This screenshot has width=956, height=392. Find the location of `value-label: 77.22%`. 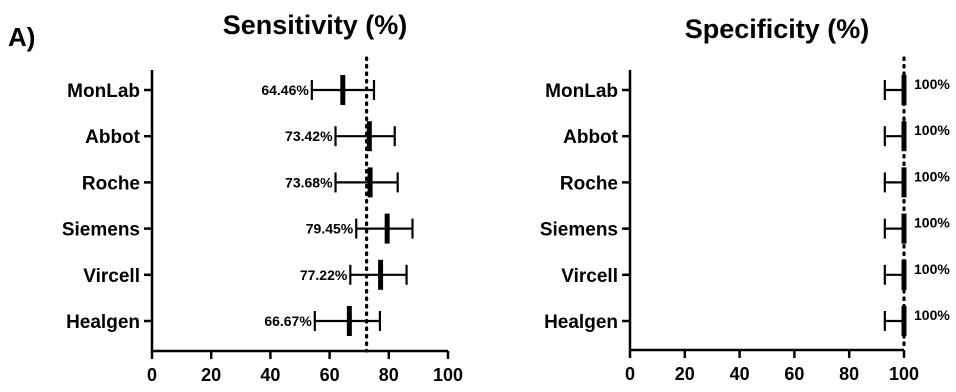

value-label: 77.22% is located at coordinates (324, 275).